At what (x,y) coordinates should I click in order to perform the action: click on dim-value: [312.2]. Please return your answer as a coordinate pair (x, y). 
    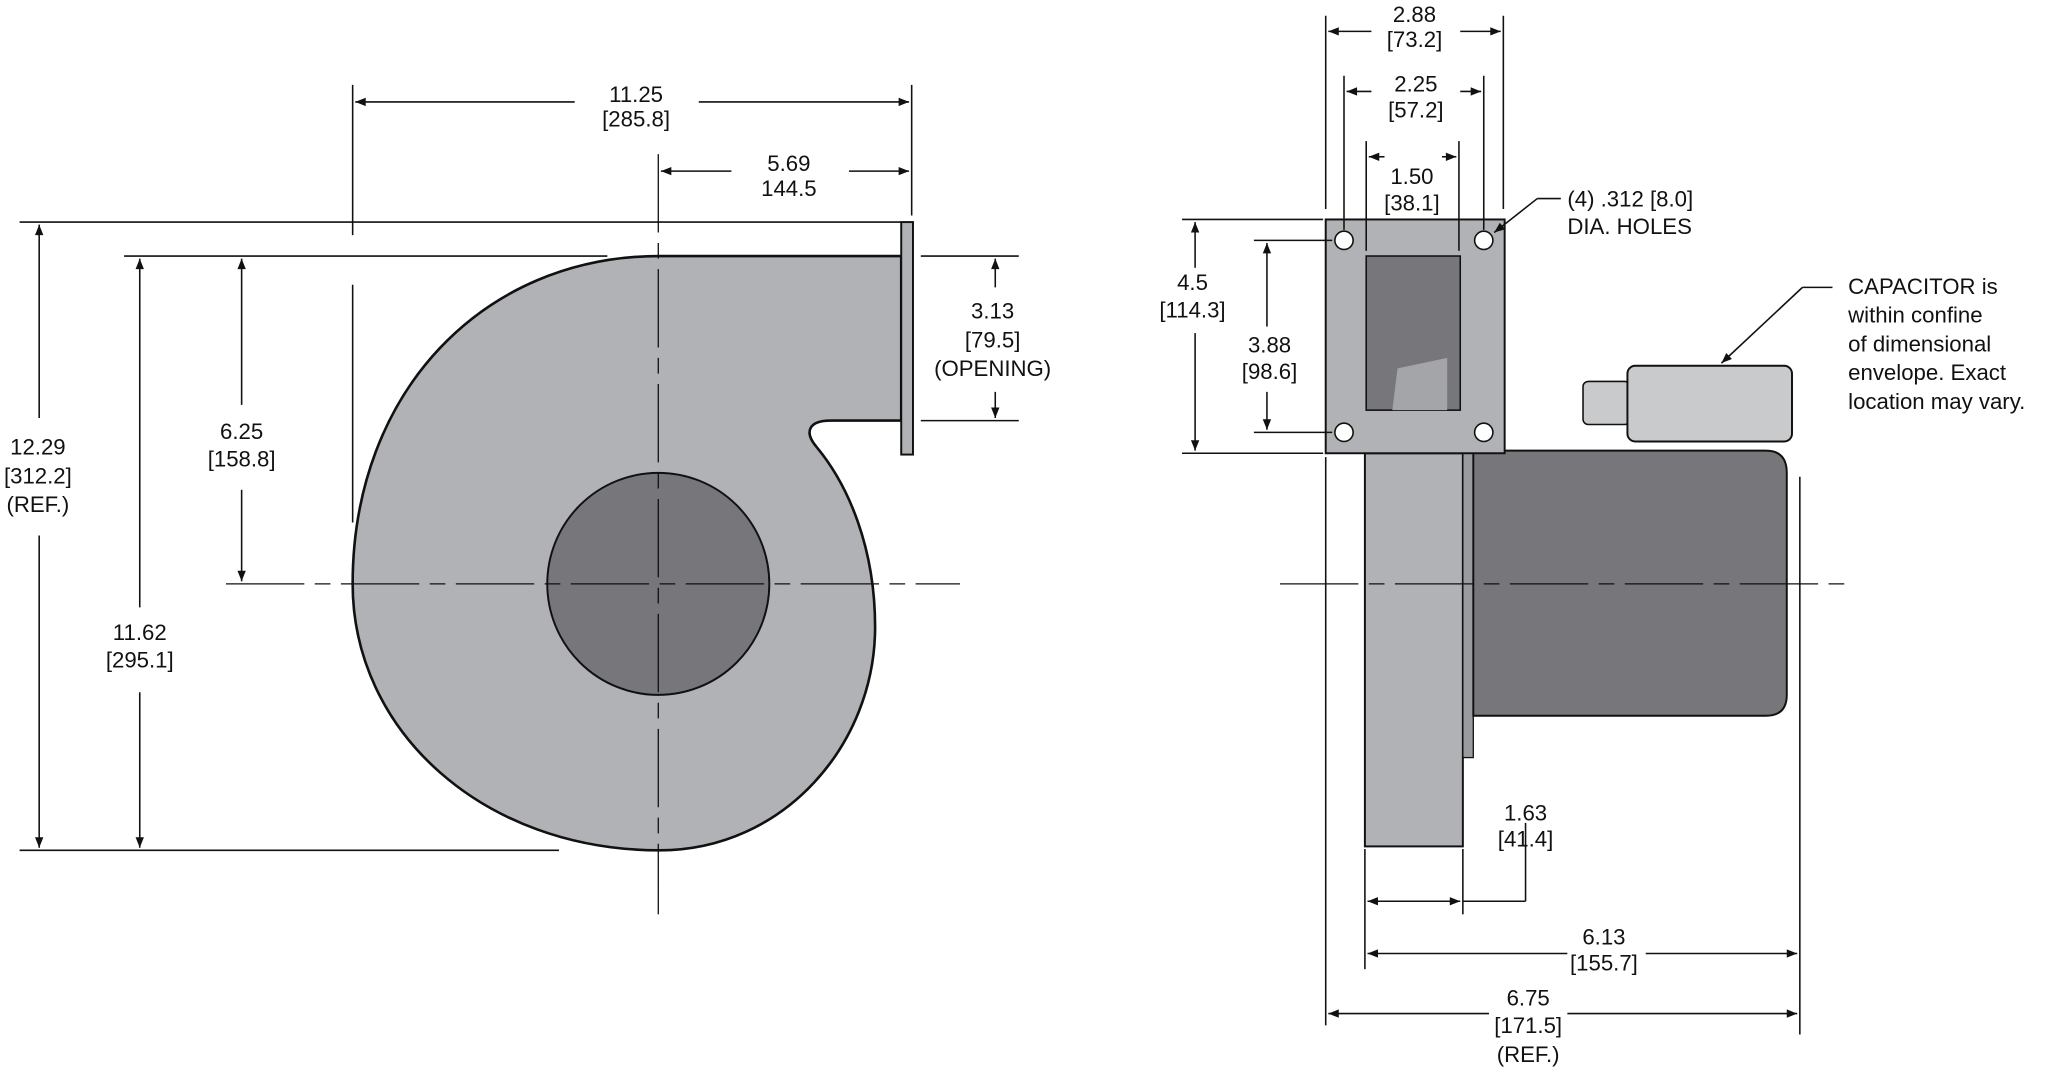
    Looking at the image, I should click on (38, 475).